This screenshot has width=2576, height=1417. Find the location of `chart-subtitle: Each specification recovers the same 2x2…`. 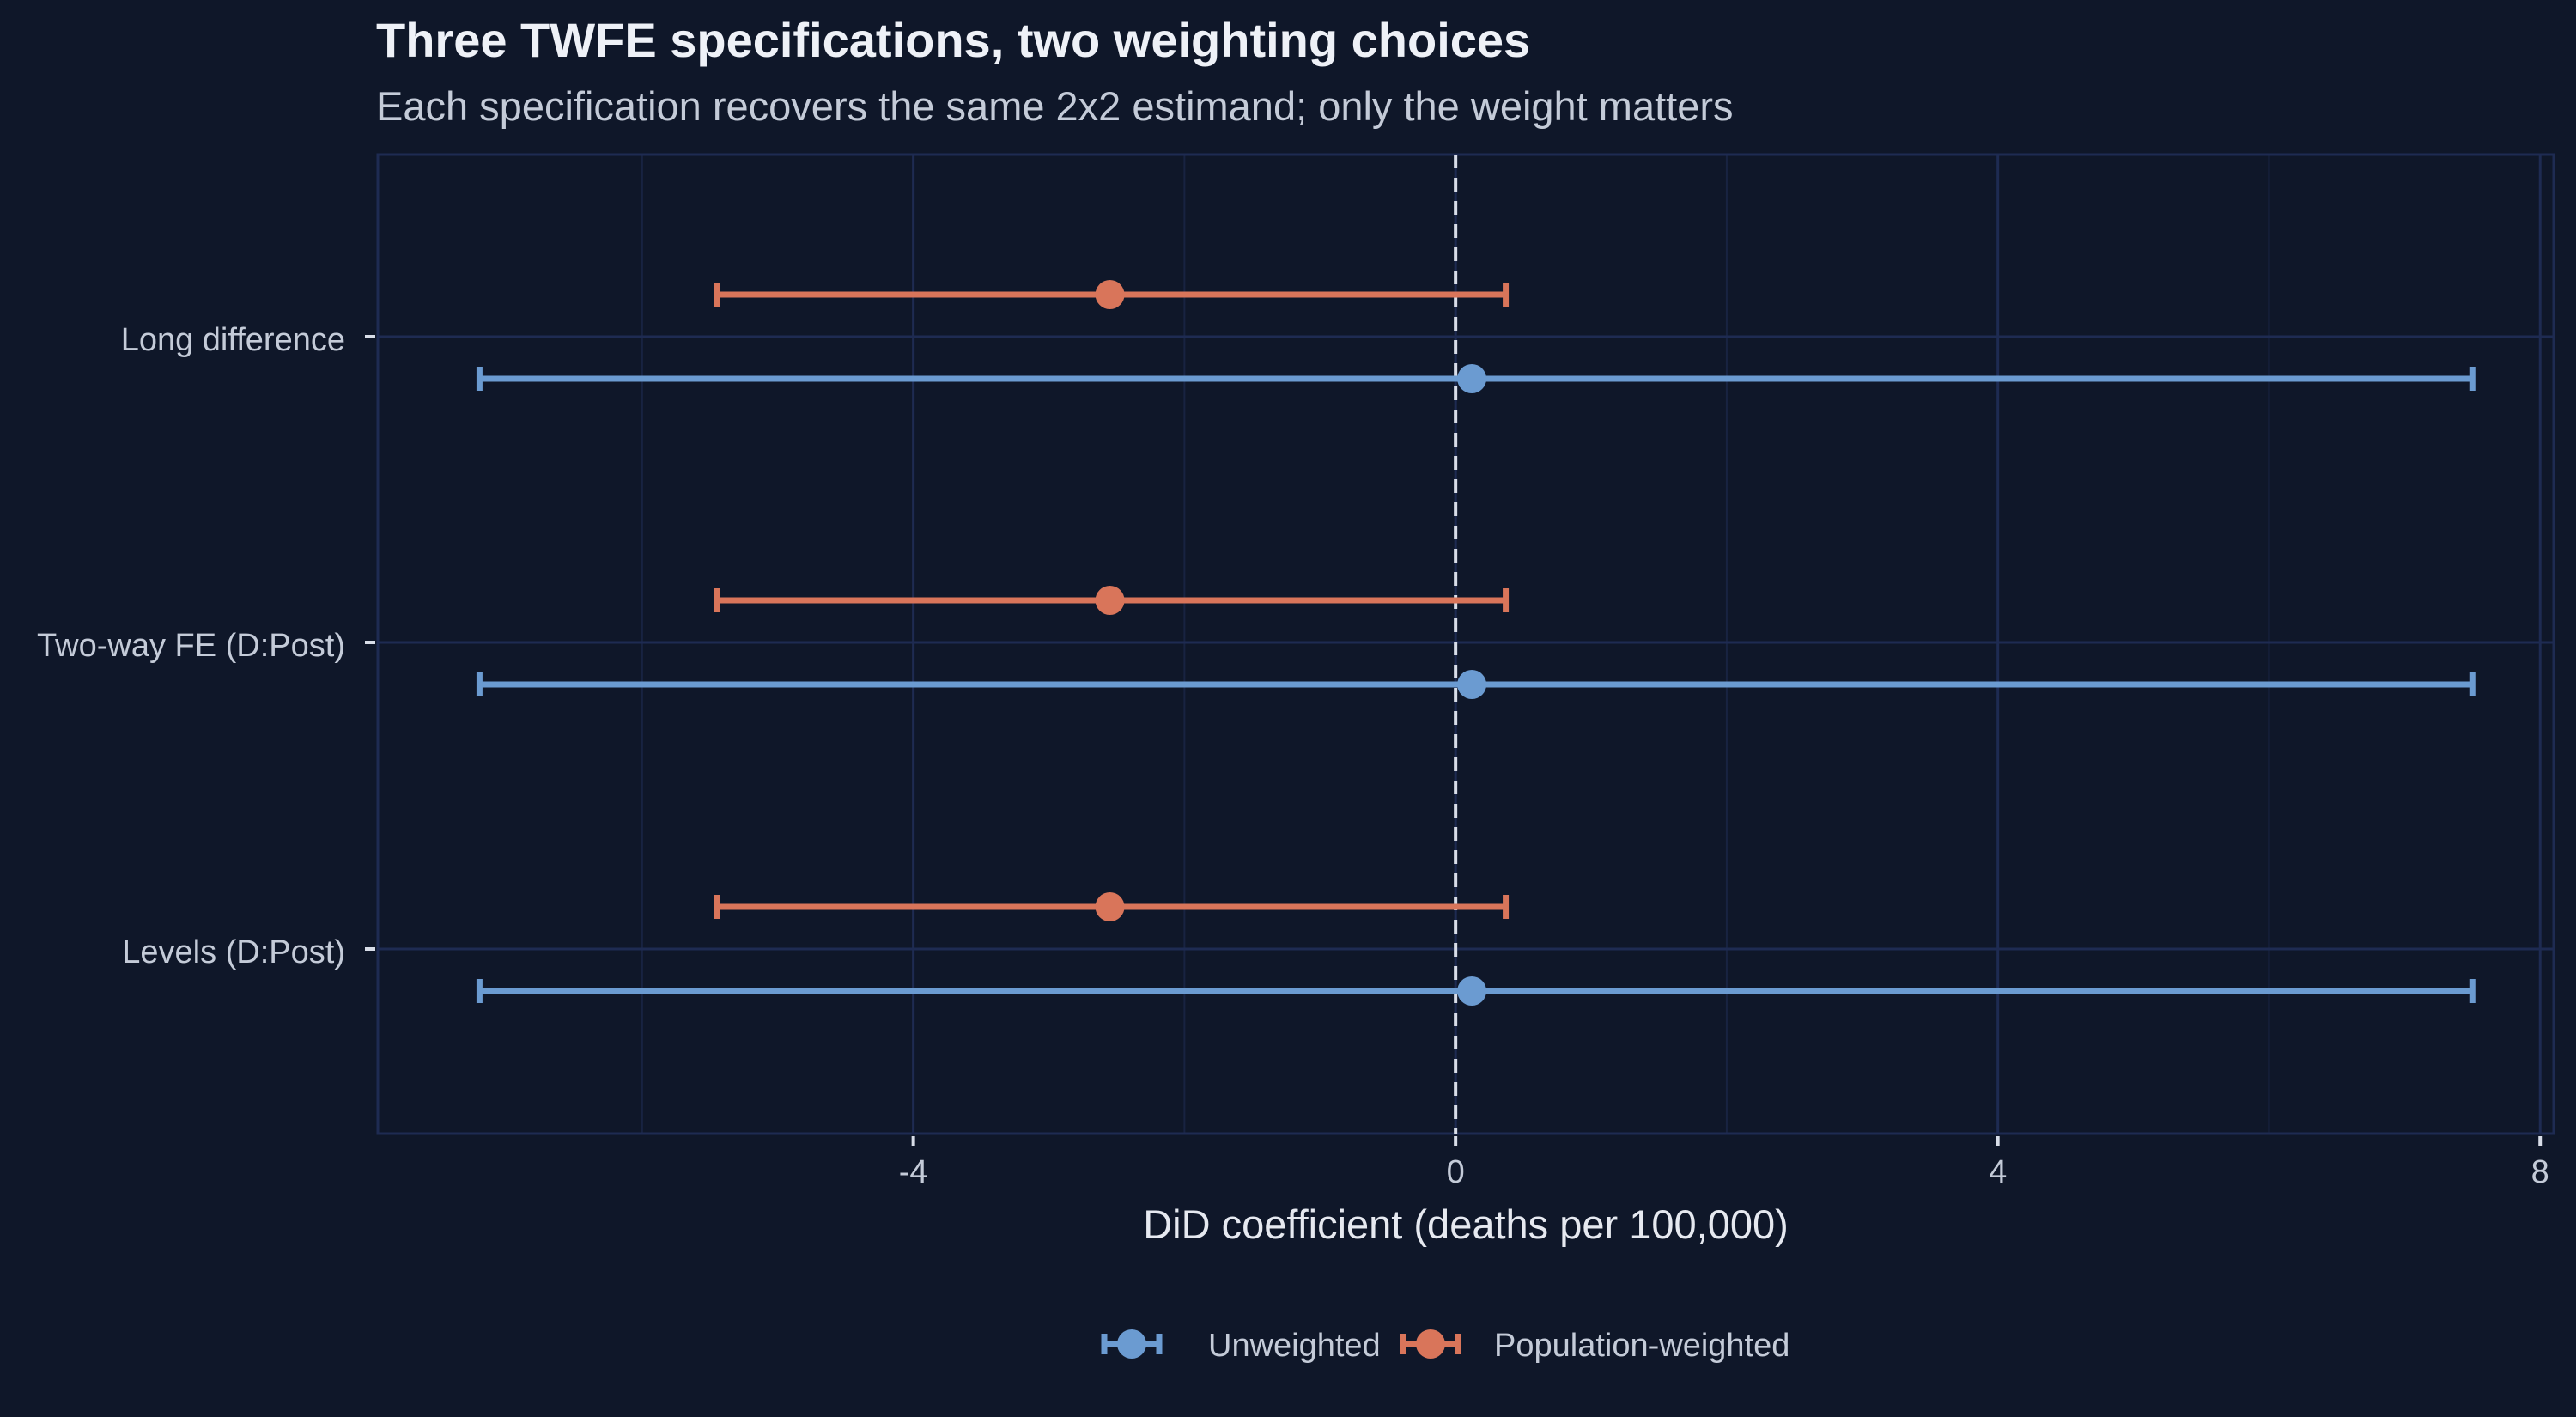

chart-subtitle: Each specification recovers the same 2x2… is located at coordinates (1055, 106).